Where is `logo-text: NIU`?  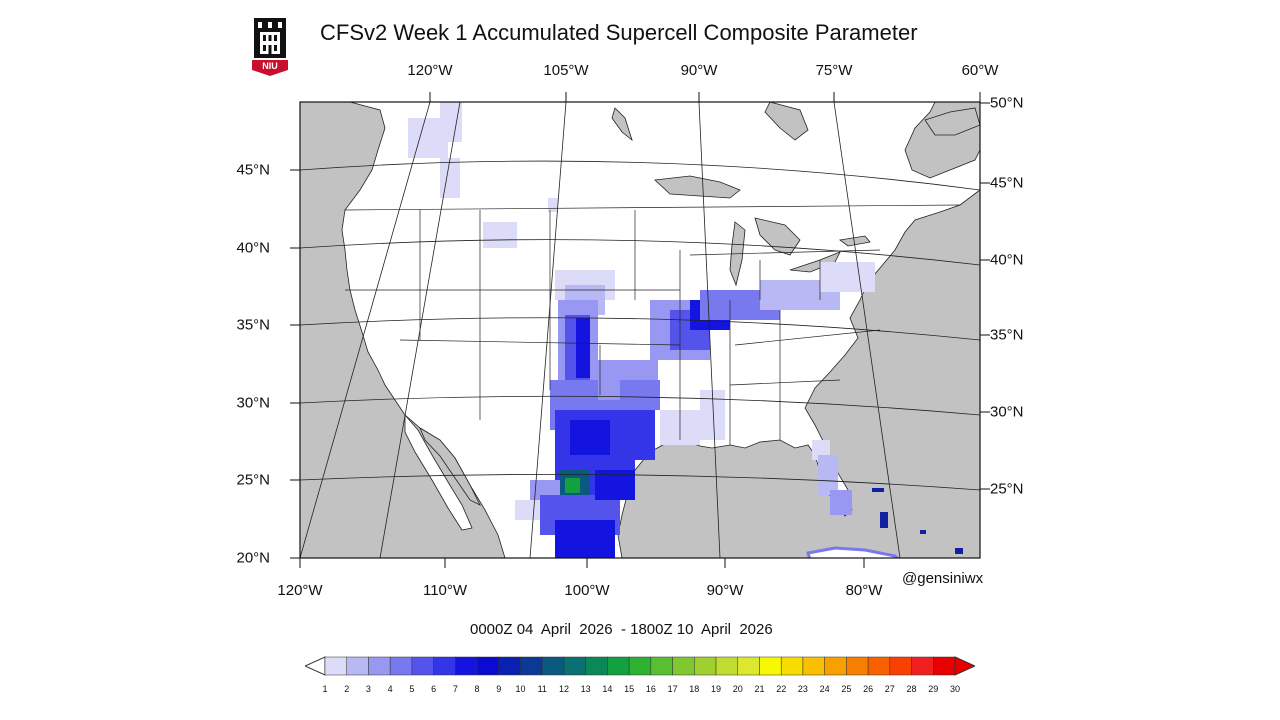 logo-text: NIU is located at coordinates (270, 66).